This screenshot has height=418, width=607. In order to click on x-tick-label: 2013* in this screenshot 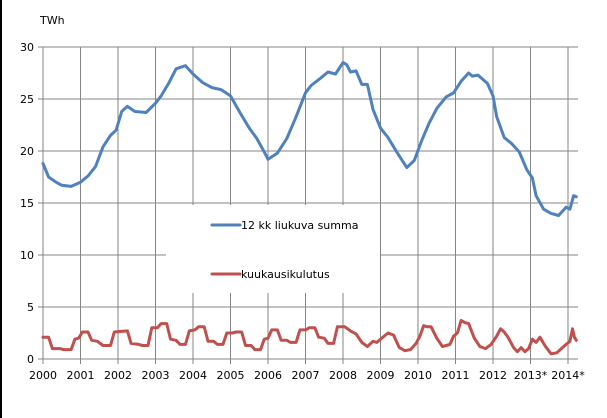, I will do `click(531, 375)`.